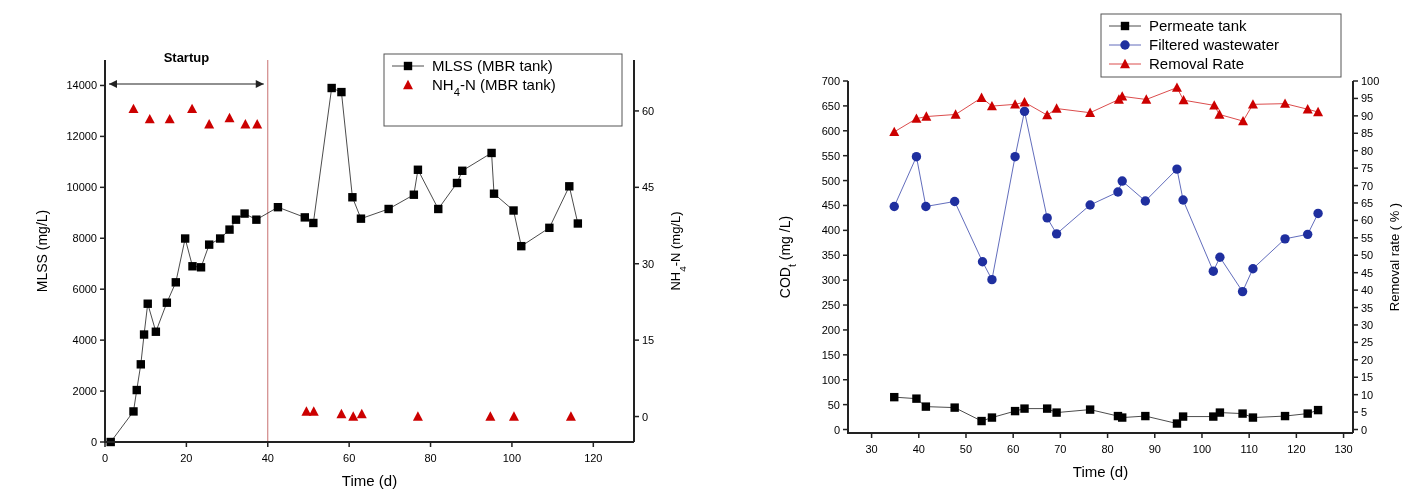  Describe the element at coordinates (84, 289) in the screenshot. I see `y-tick-label: 6000` at that location.